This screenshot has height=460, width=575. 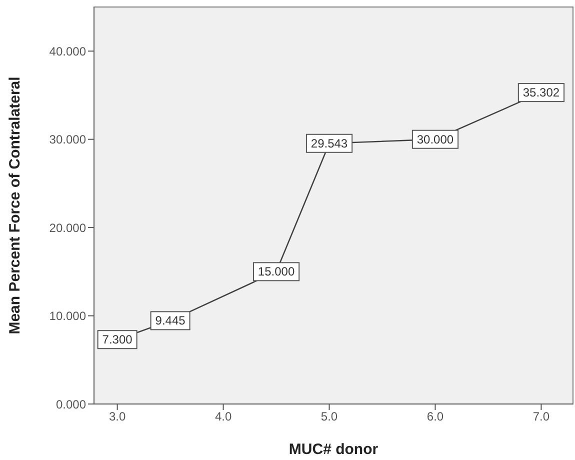 What do you see at coordinates (67, 51) in the screenshot?
I see `y-tick-label: 40.000` at bounding box center [67, 51].